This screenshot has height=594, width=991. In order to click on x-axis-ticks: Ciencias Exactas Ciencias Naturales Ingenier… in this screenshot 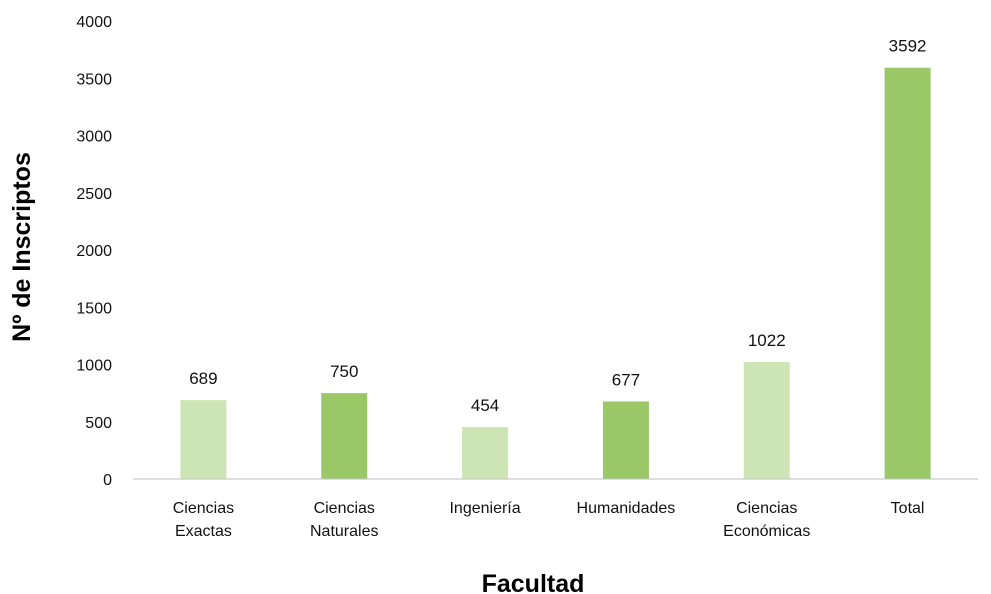, I will do `click(549, 520)`.